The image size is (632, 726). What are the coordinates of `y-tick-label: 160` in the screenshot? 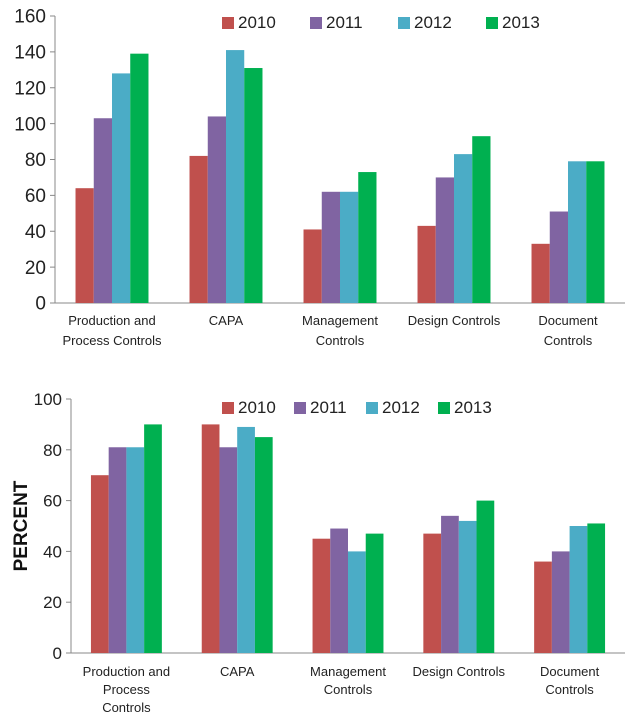 It's located at (30, 17).